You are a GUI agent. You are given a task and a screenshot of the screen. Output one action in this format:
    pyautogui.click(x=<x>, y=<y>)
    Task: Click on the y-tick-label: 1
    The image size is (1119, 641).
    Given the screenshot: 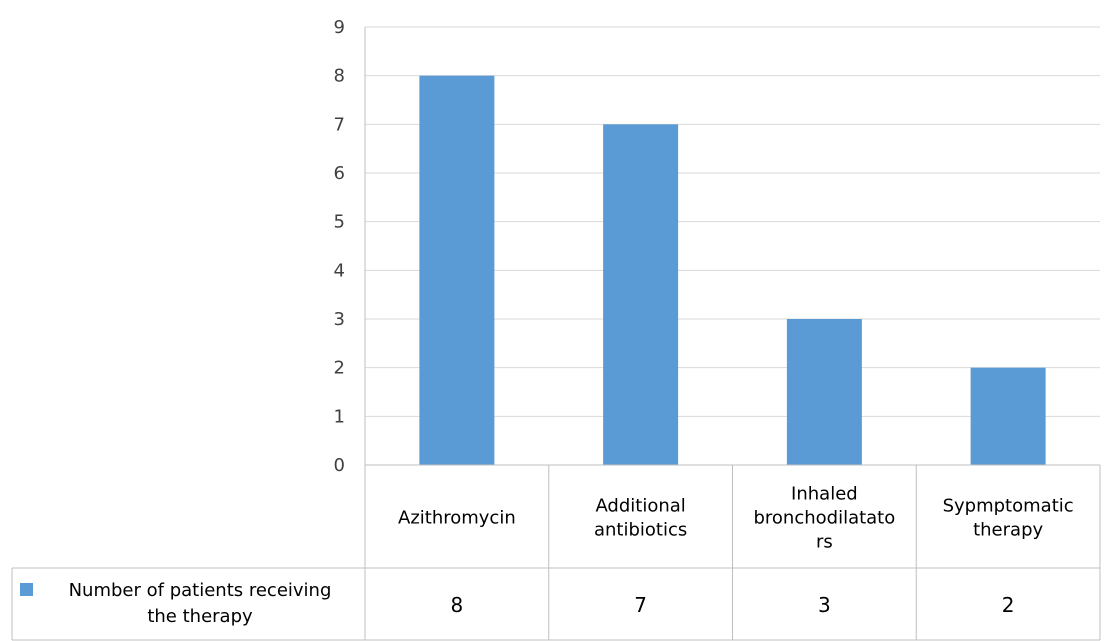 What is the action you would take?
    pyautogui.click(x=339, y=416)
    